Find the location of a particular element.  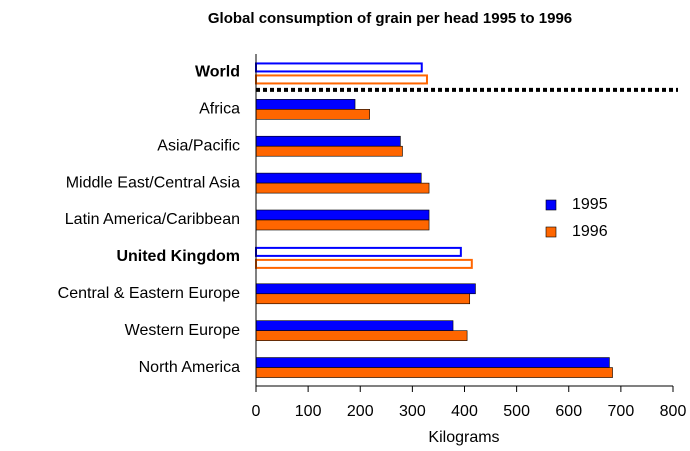

x-tick-label: 300 is located at coordinates (412, 411).